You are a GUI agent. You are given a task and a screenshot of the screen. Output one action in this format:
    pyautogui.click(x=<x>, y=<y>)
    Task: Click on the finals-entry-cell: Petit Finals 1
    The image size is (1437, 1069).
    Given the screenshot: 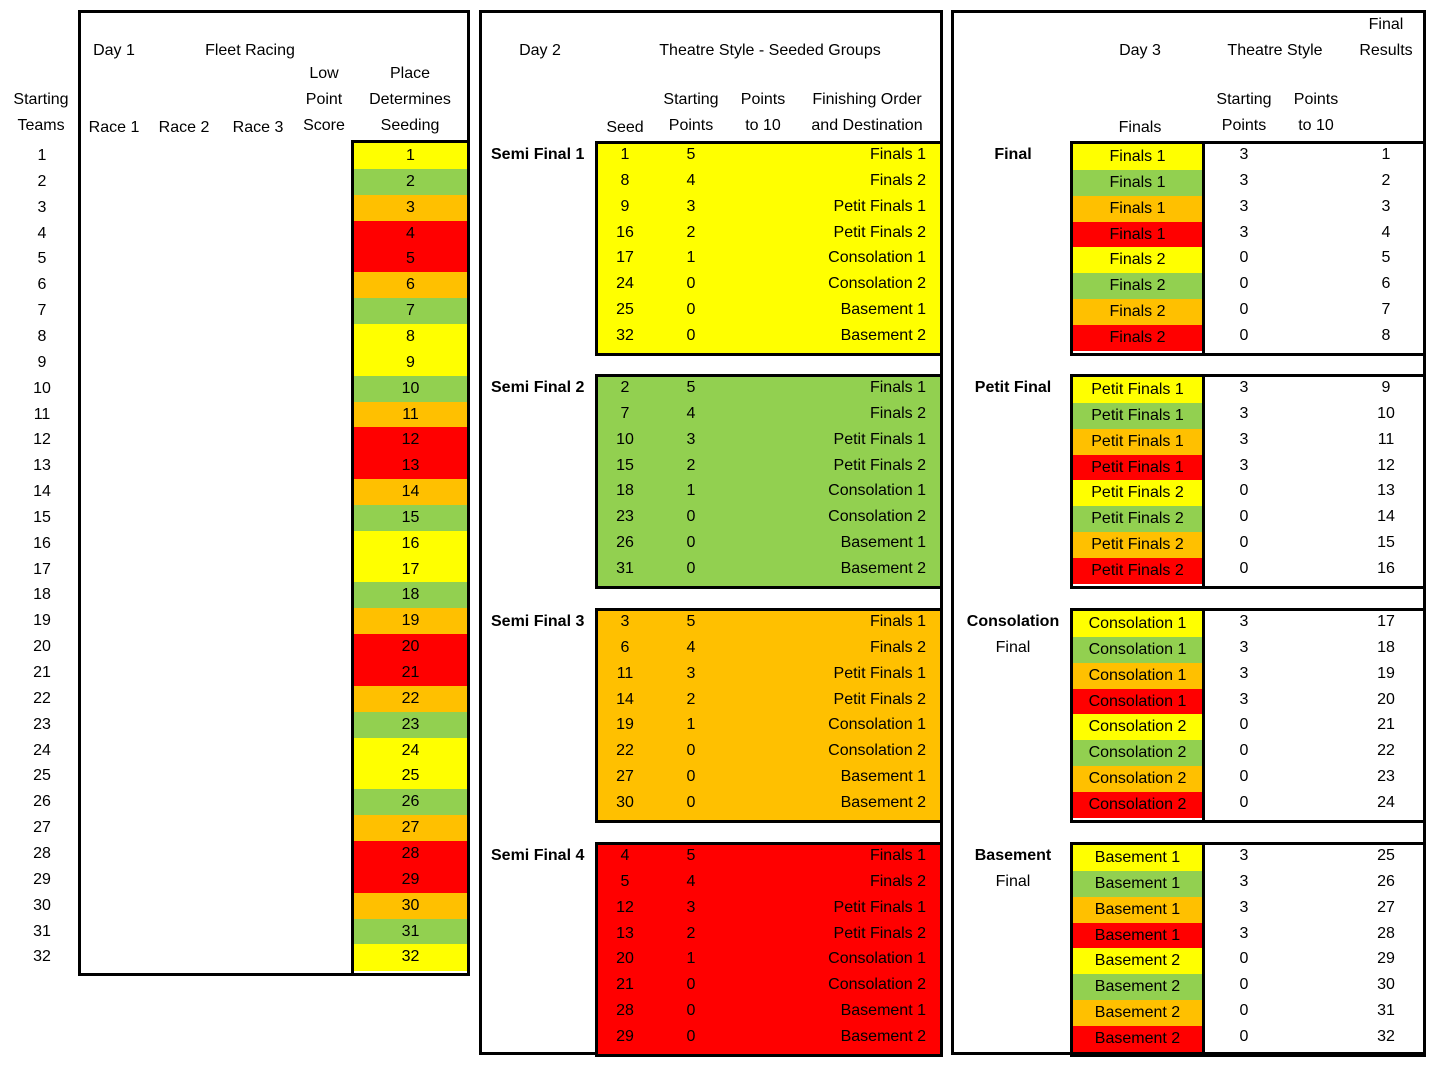 What is the action you would take?
    pyautogui.click(x=1137, y=467)
    